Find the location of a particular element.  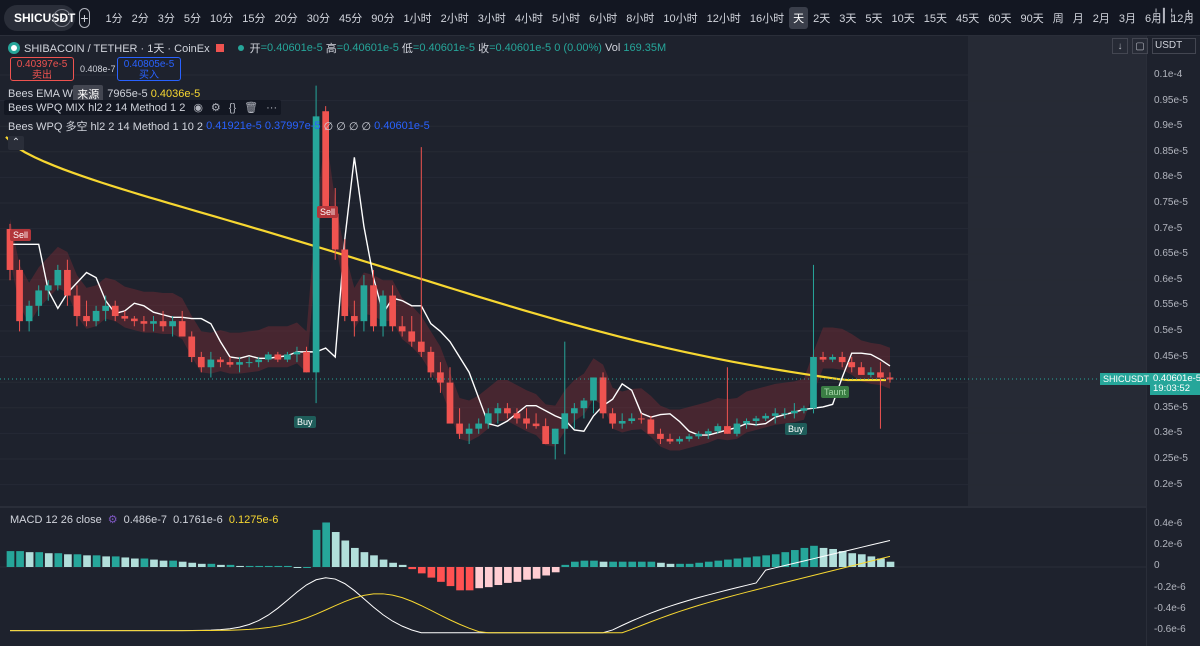

source-code-icon: {} is located at coordinates (232, 107).